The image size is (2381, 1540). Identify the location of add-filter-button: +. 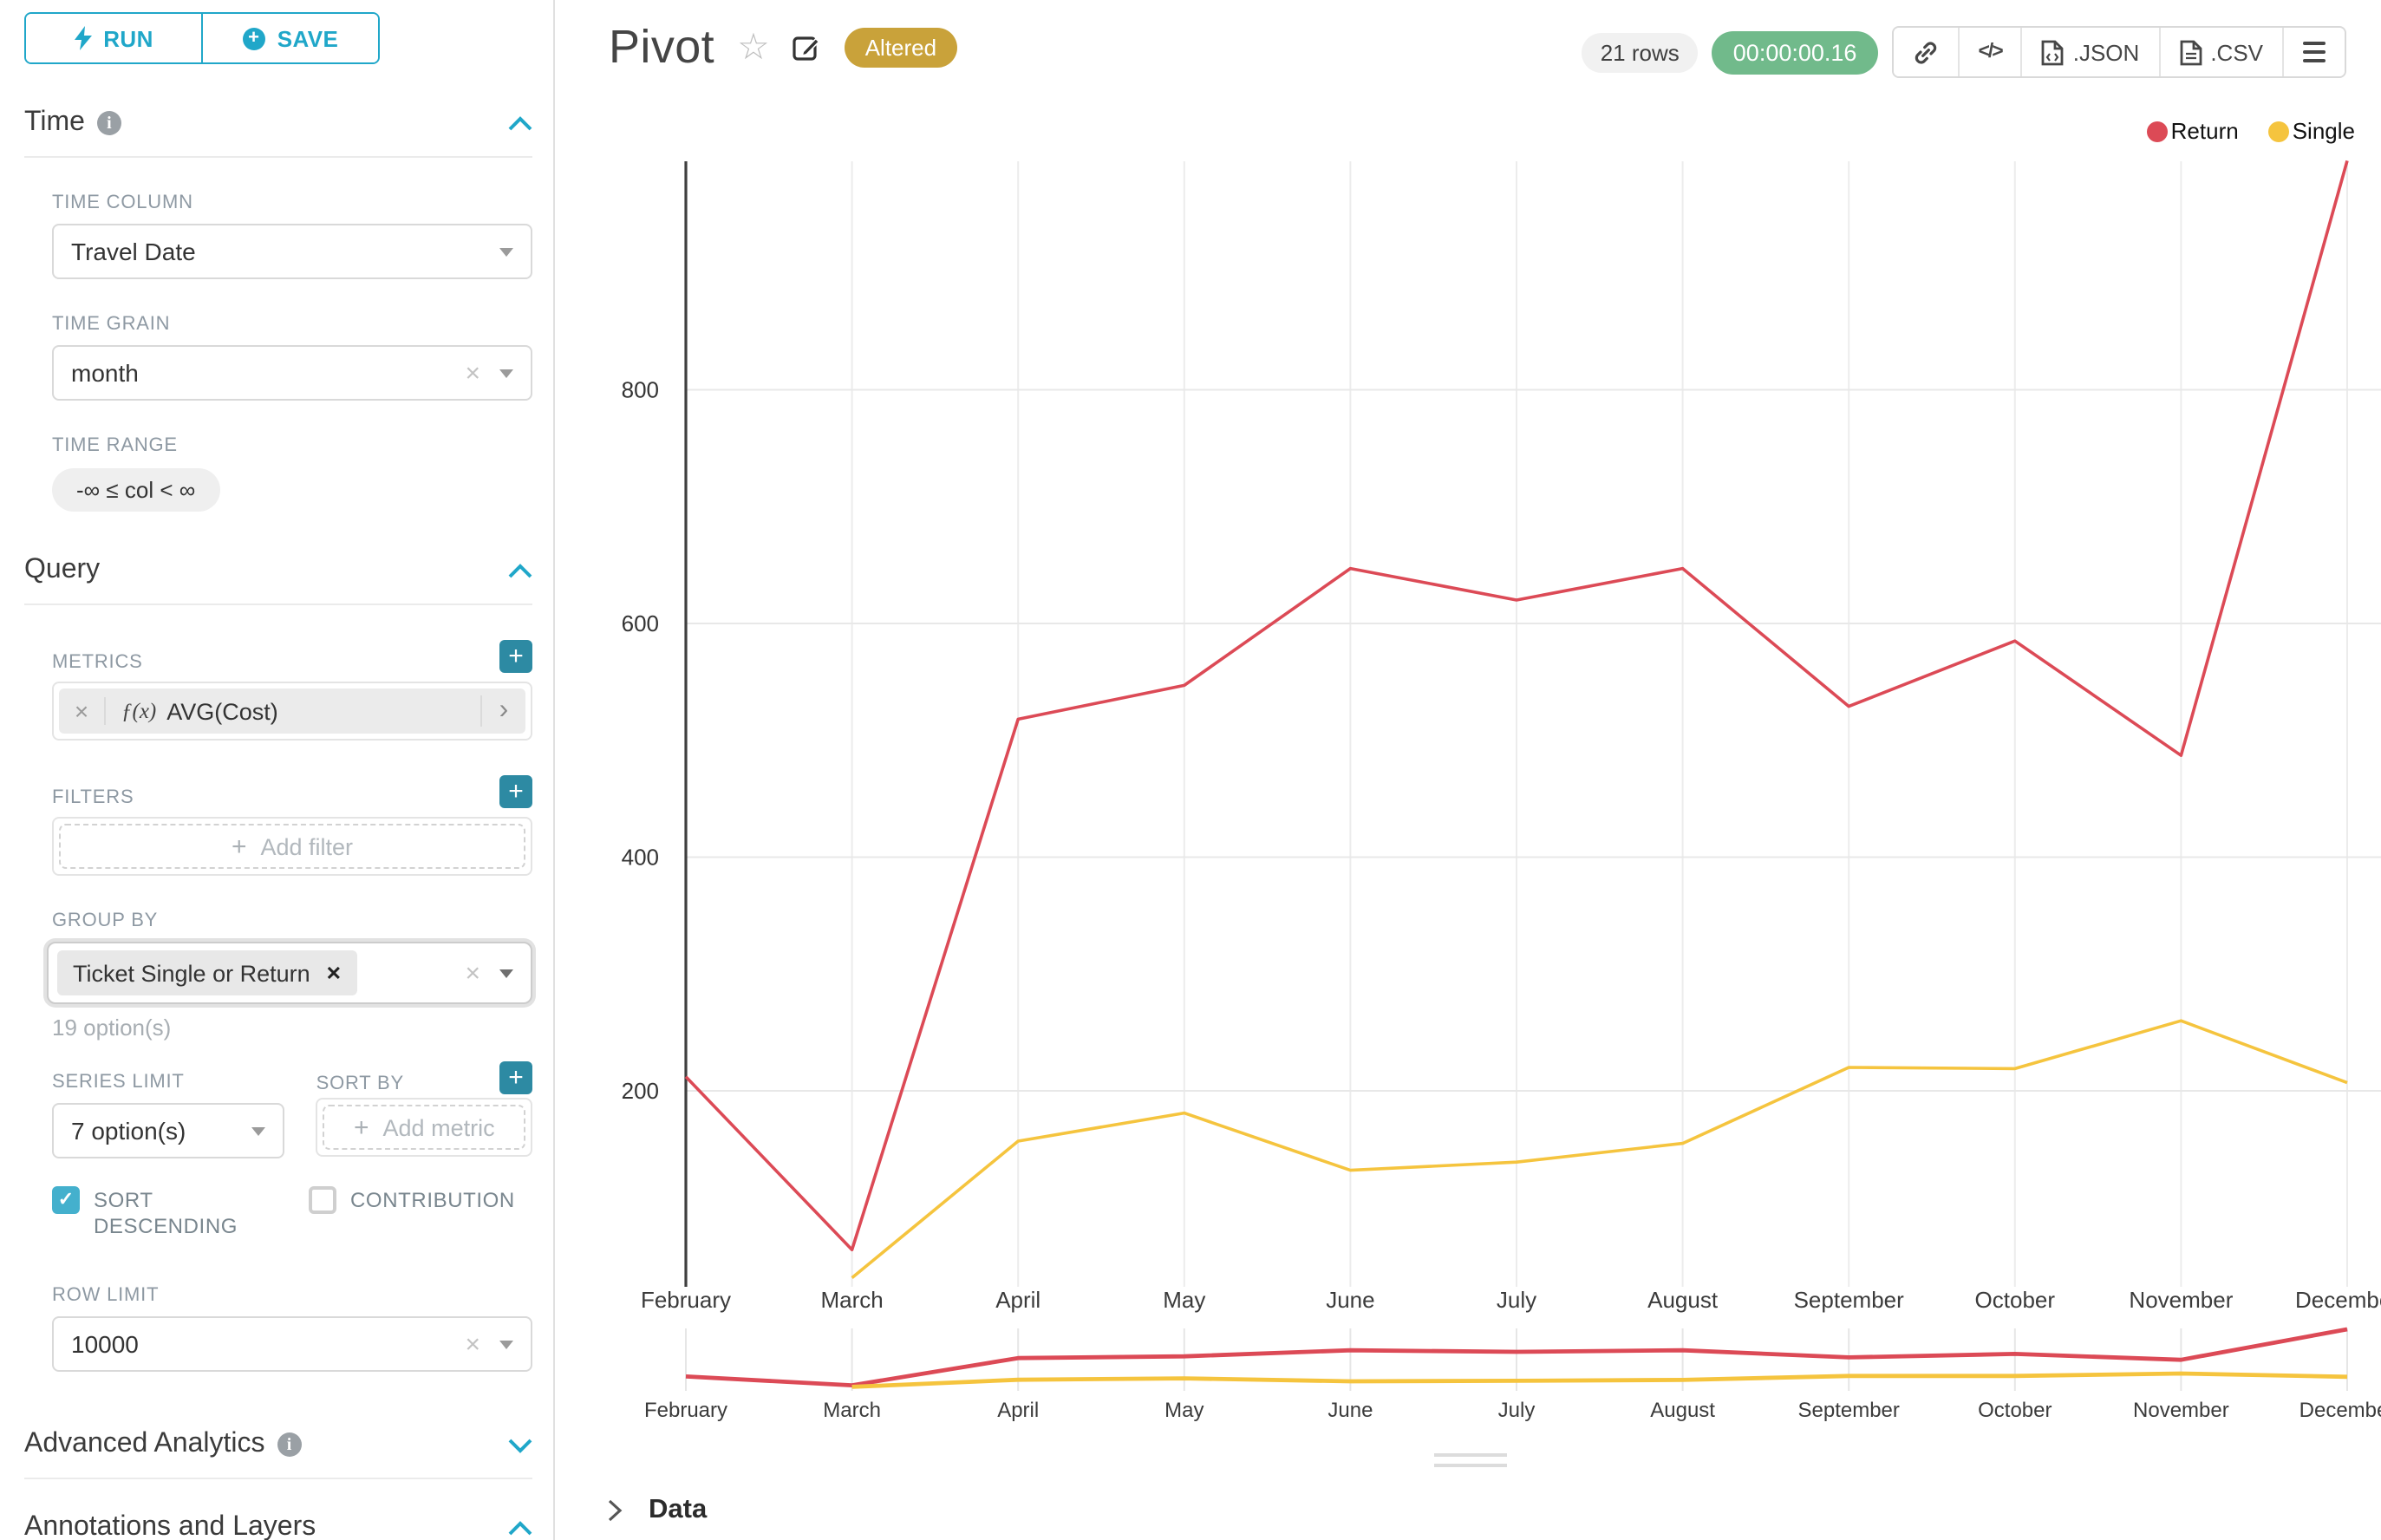
(515, 791).